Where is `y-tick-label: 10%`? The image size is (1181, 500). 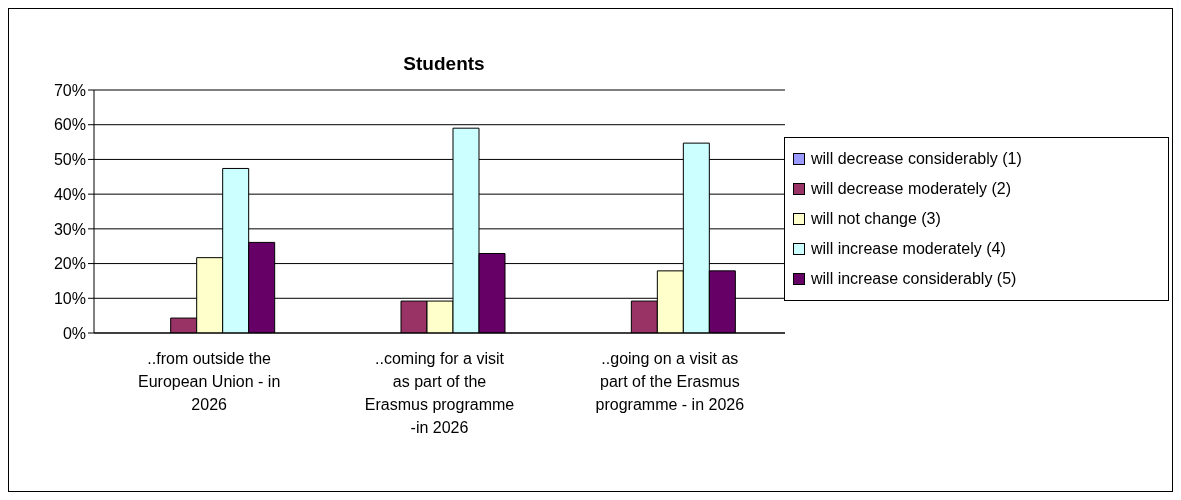
y-tick-label: 10% is located at coordinates (69, 298).